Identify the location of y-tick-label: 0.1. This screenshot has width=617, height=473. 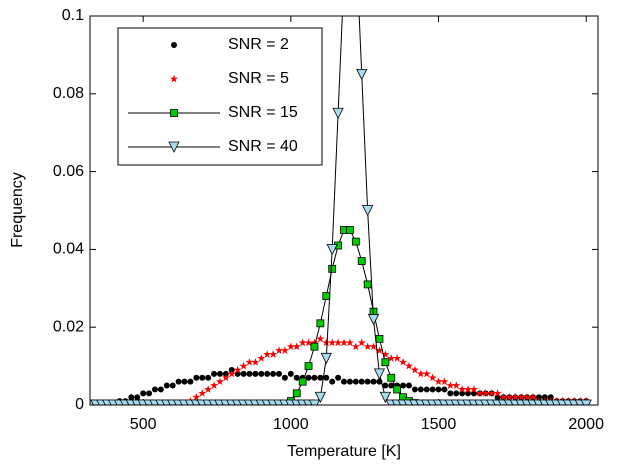
(73, 15).